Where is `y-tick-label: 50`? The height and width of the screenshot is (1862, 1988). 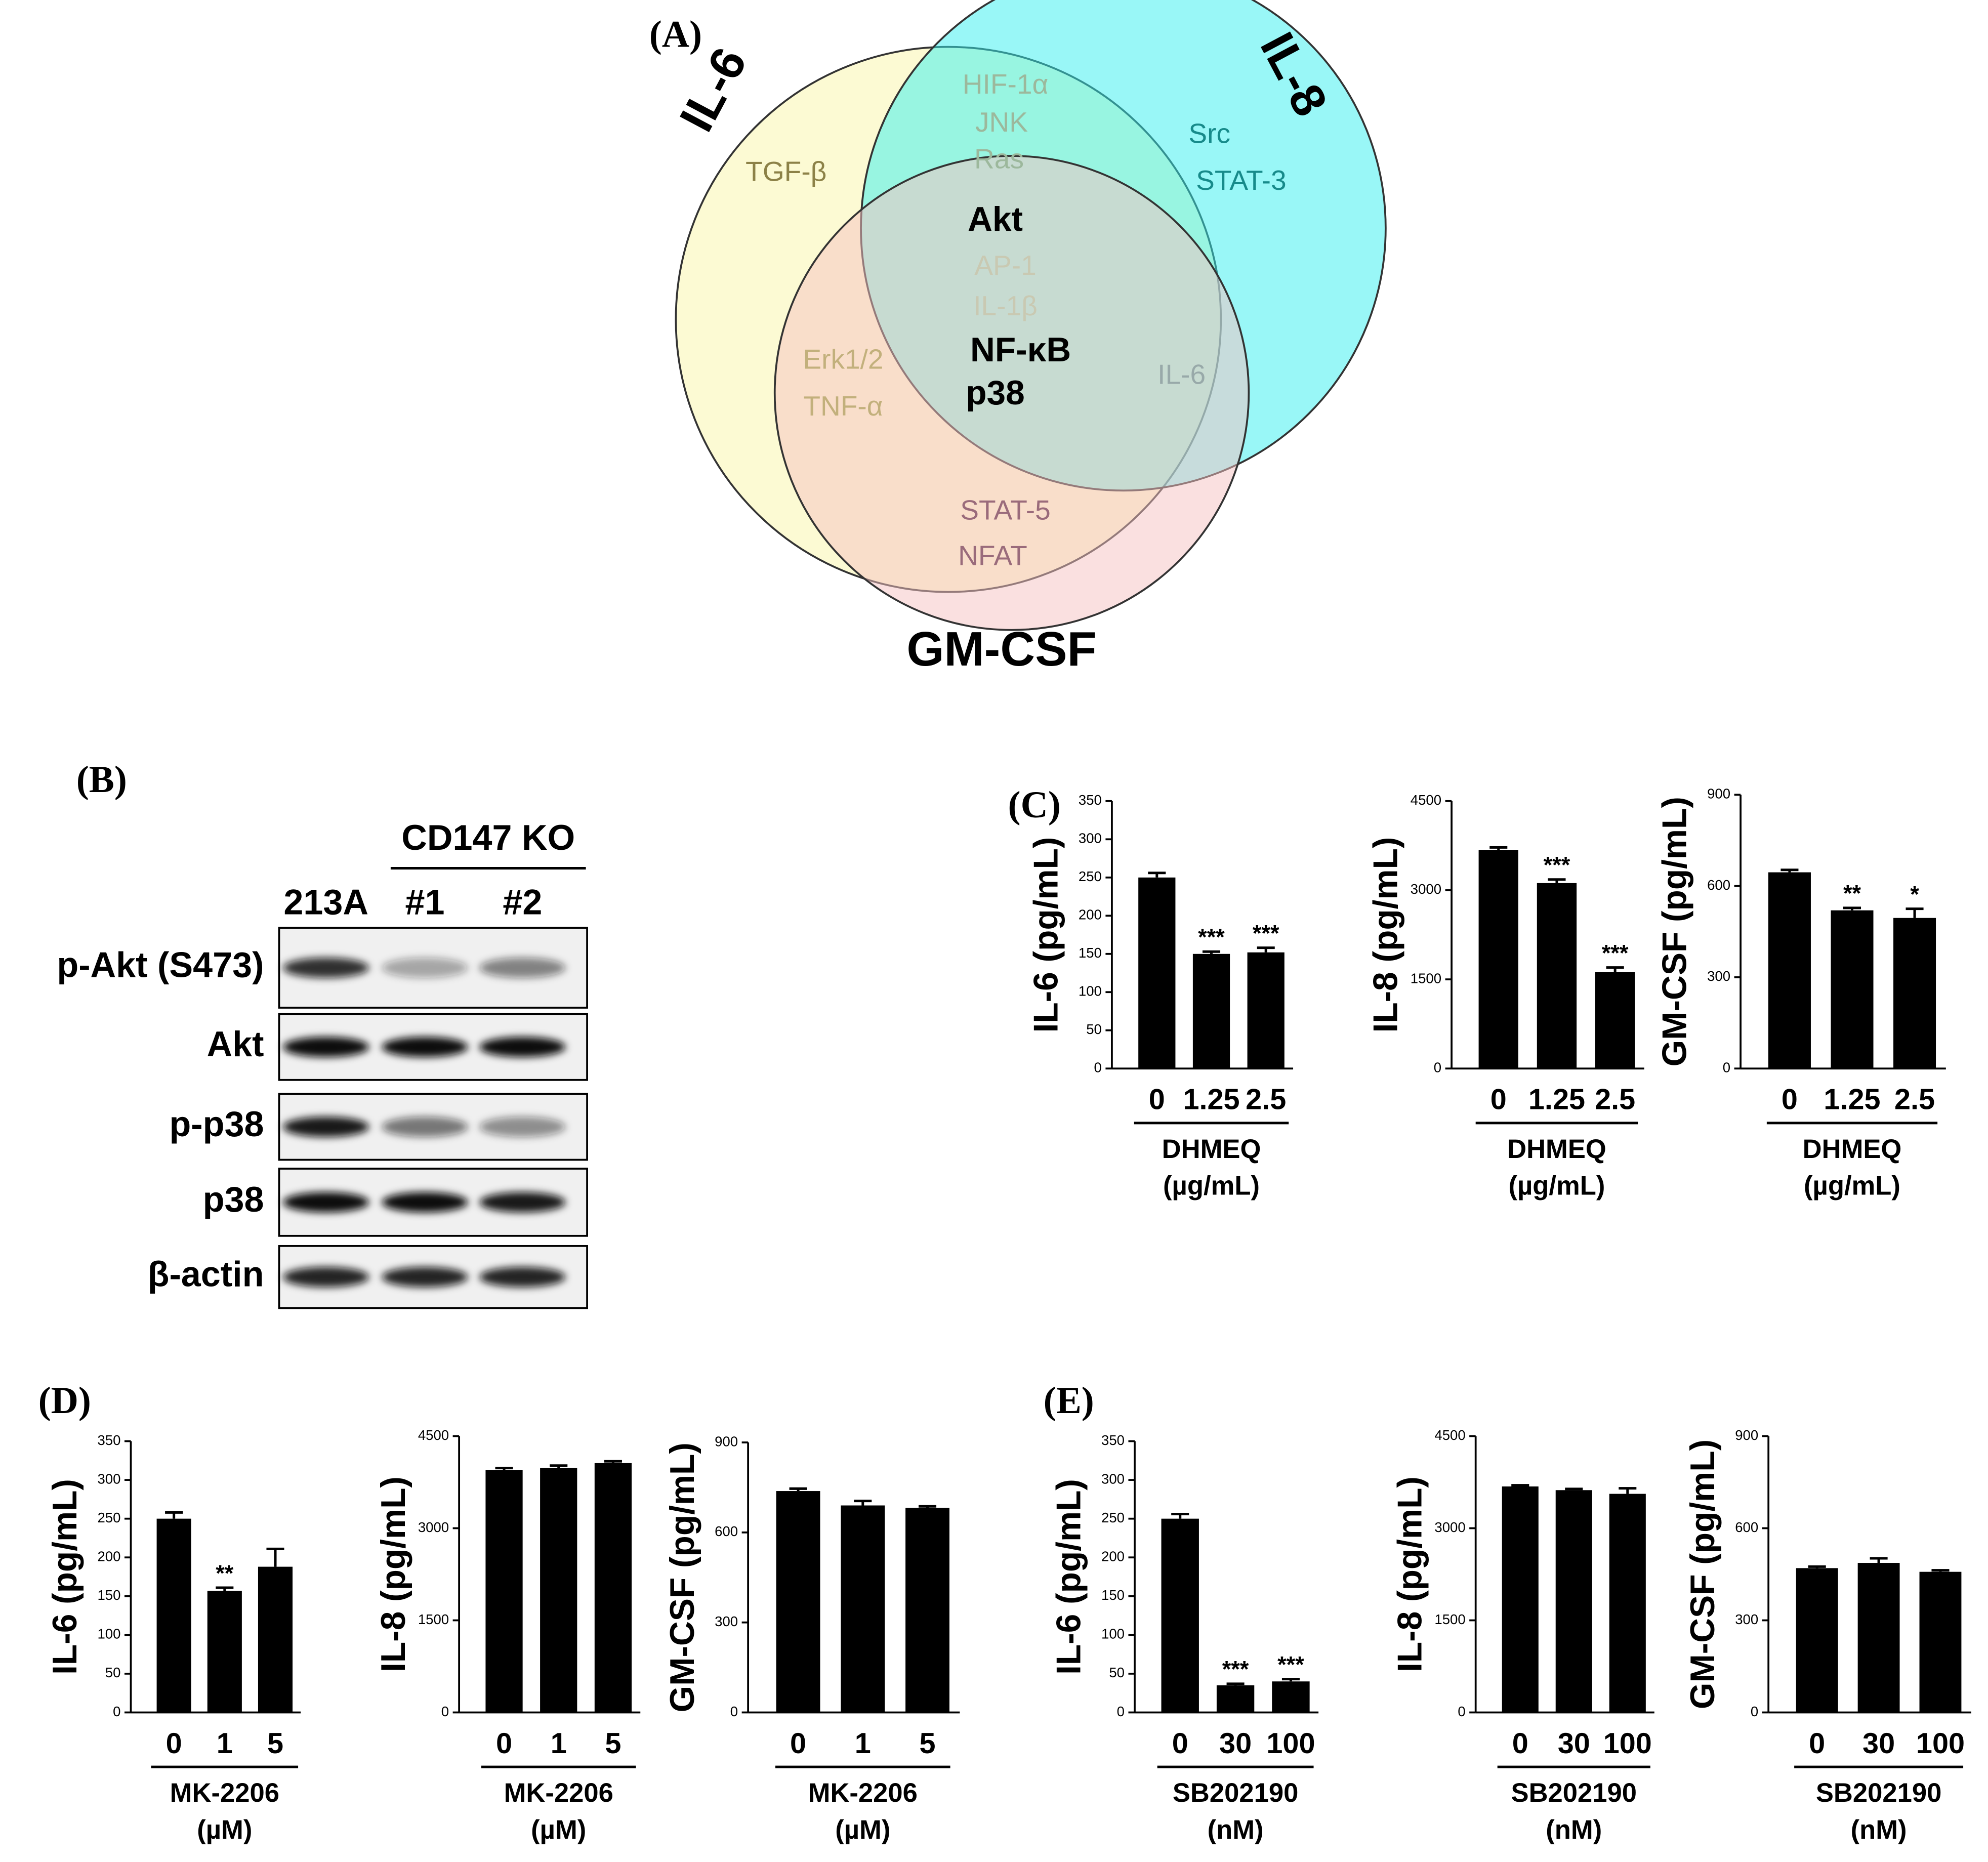 y-tick-label: 50 is located at coordinates (1094, 1029).